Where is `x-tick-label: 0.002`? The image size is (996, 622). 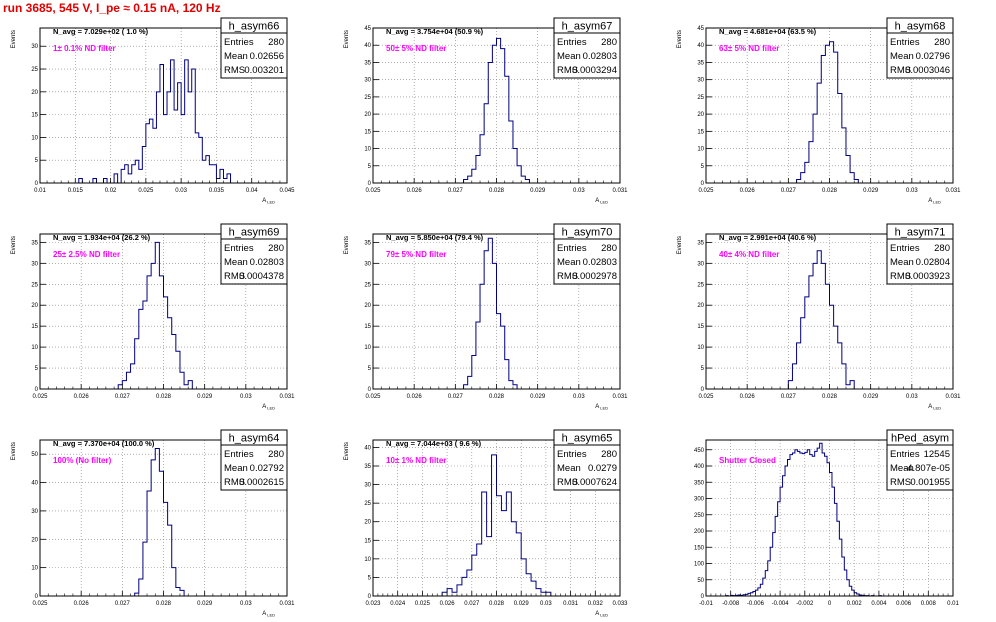 x-tick-label: 0.002 is located at coordinates (855, 604).